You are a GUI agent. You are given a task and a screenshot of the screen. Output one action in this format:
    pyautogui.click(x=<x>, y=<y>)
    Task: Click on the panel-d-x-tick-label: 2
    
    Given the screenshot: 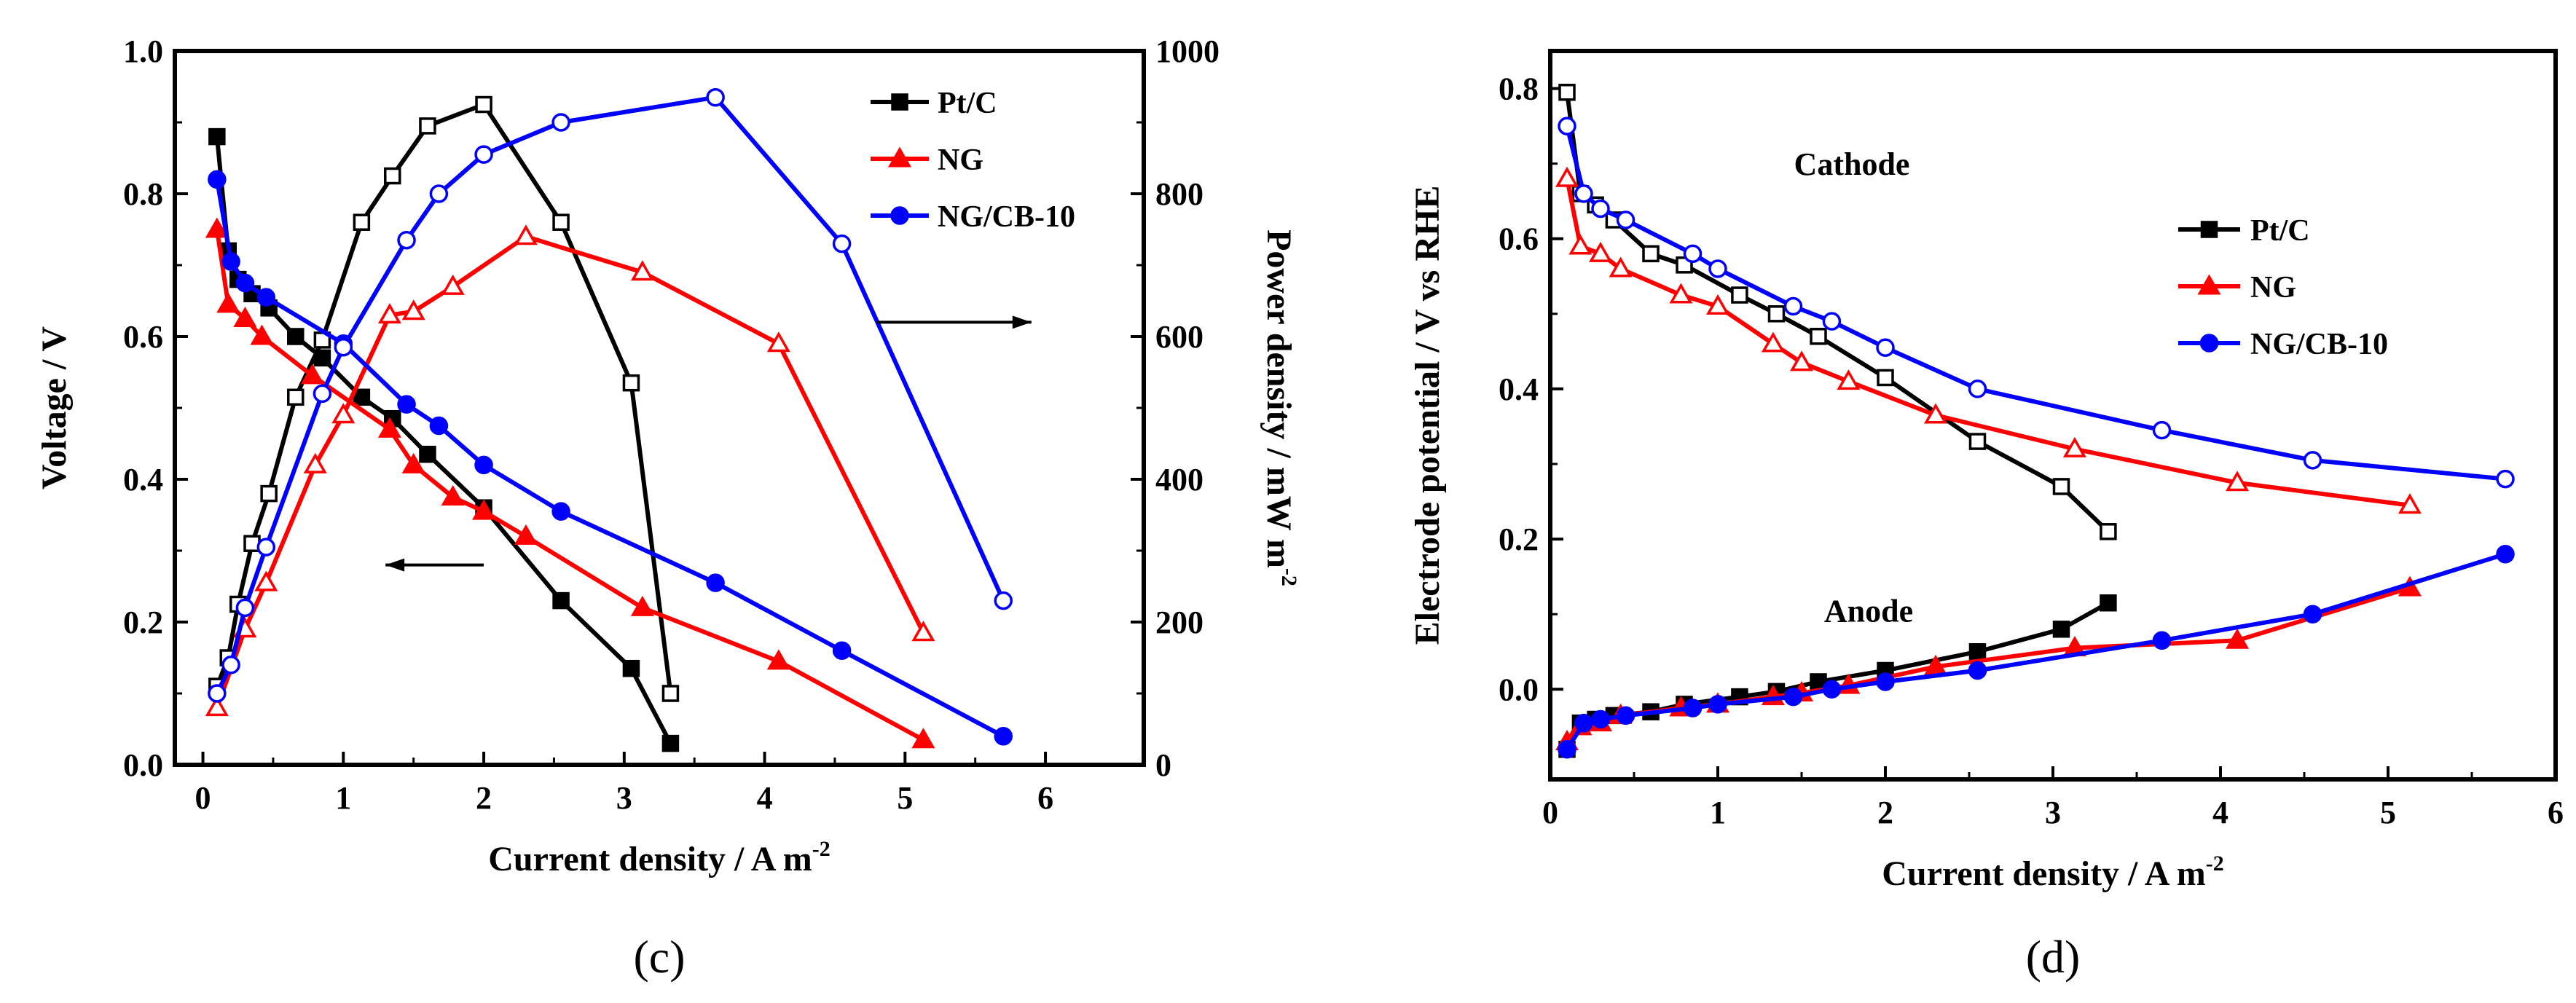 What is the action you would take?
    pyautogui.click(x=1885, y=812)
    